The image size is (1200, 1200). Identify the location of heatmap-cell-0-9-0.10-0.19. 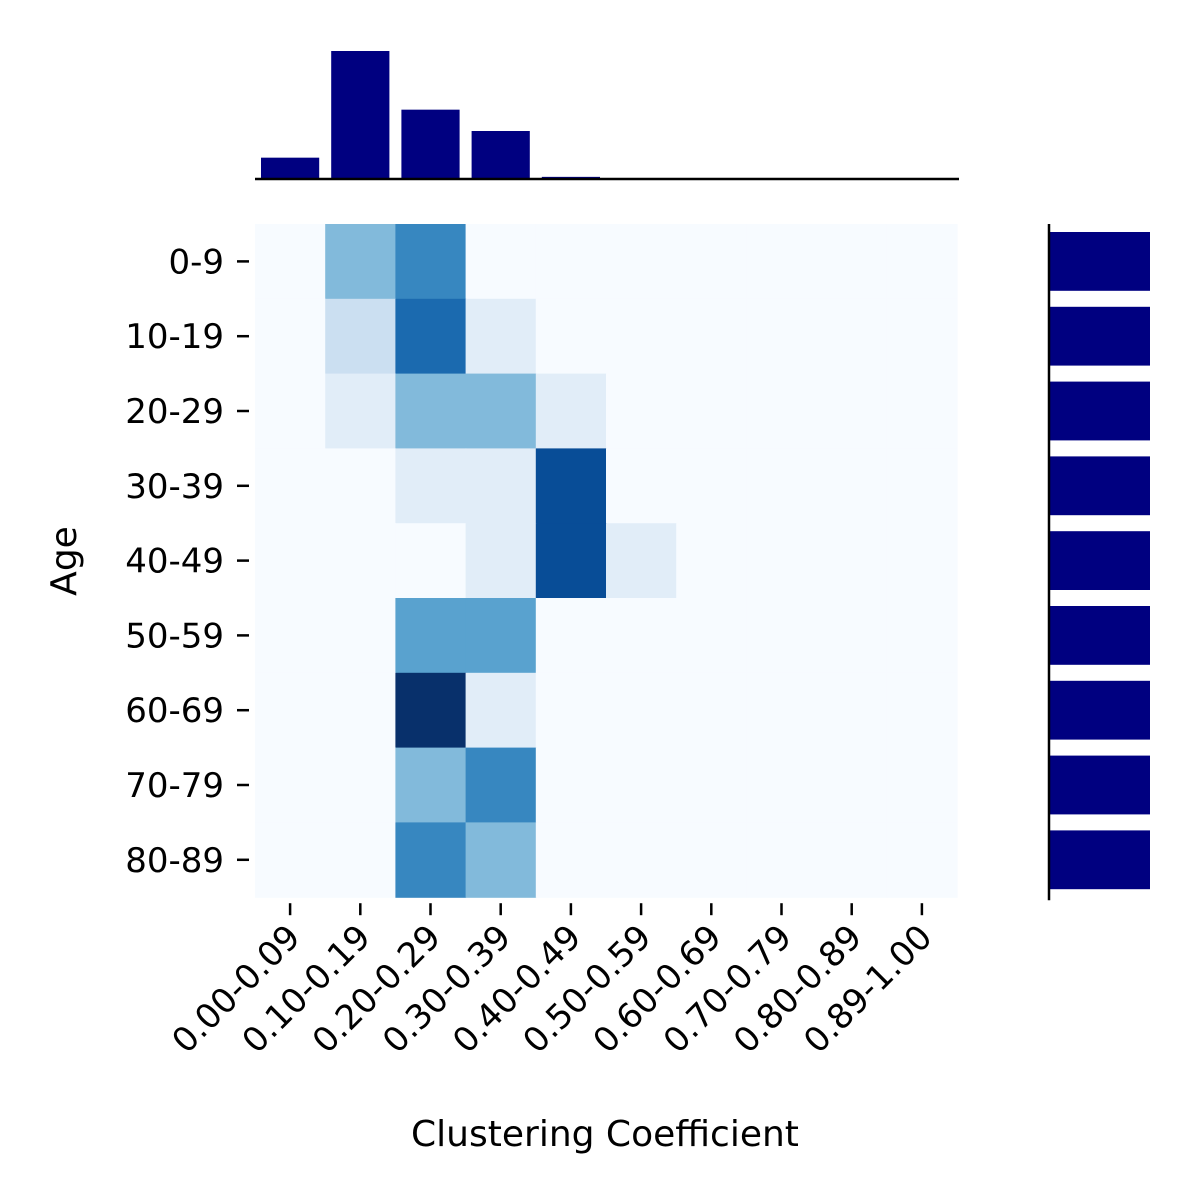
(360, 262).